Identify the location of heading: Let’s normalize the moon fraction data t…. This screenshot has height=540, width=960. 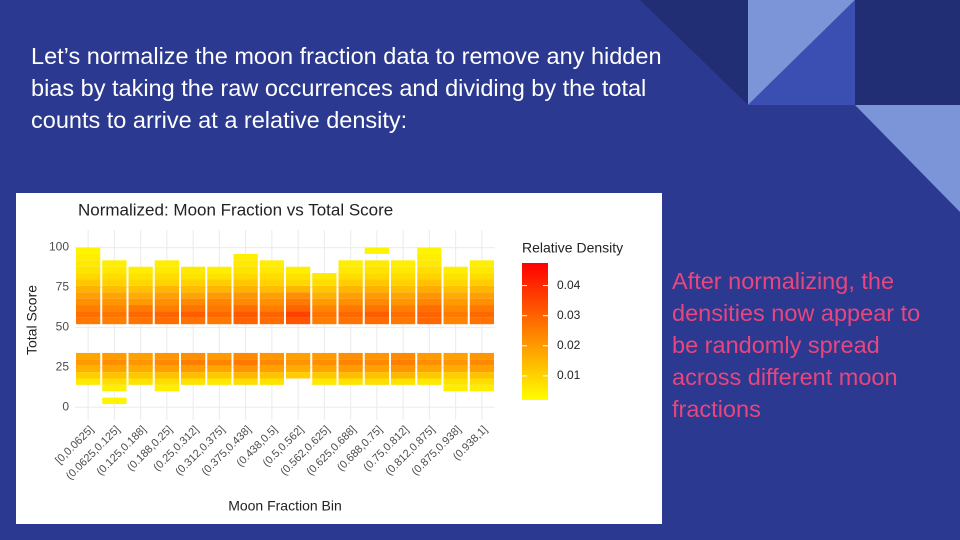
(346, 88).